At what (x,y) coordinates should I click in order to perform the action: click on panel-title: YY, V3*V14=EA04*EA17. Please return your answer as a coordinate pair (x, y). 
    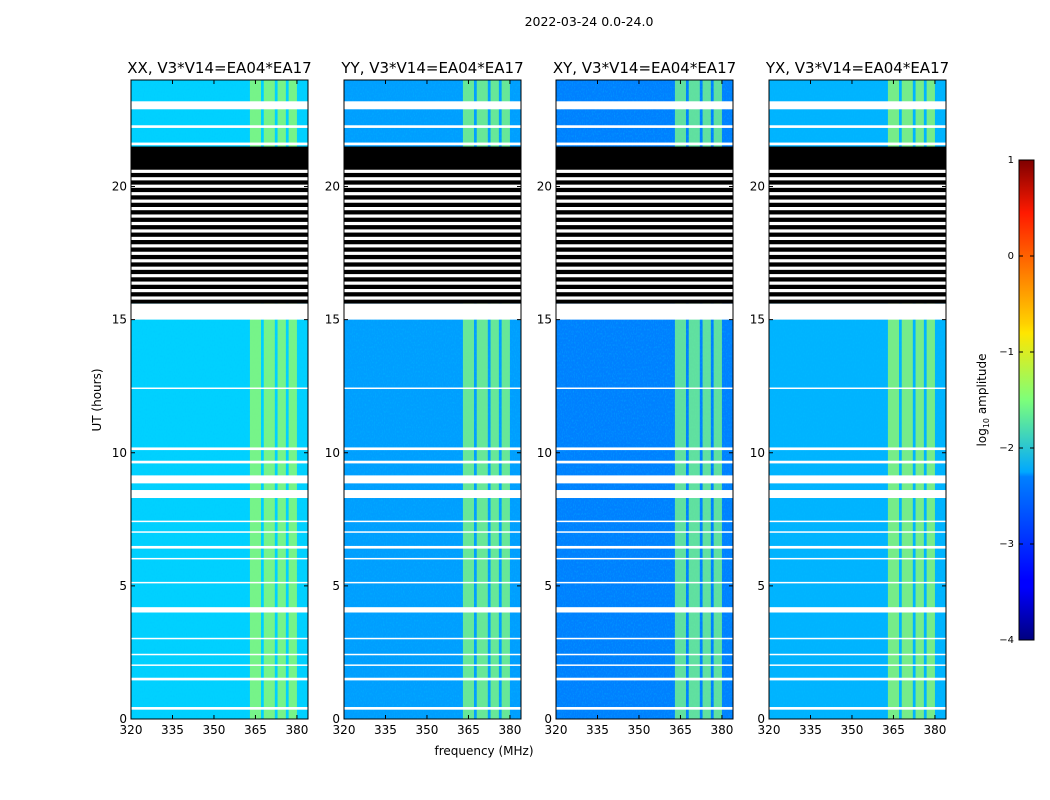
    Looking at the image, I should click on (431, 68).